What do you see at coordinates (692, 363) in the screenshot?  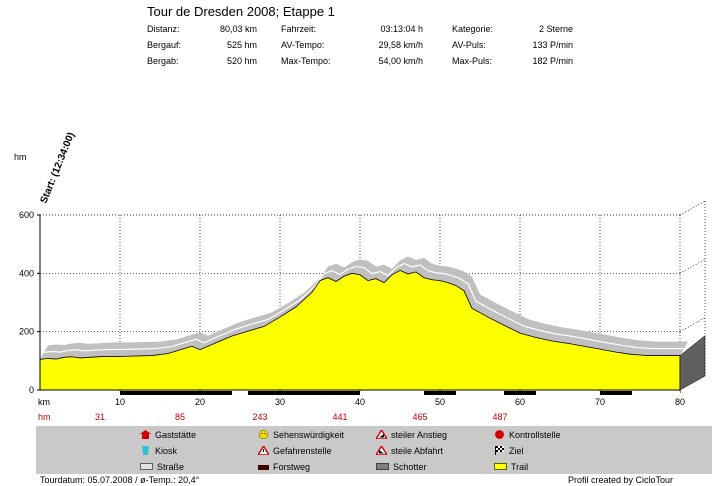 I see `profile-side-face` at bounding box center [692, 363].